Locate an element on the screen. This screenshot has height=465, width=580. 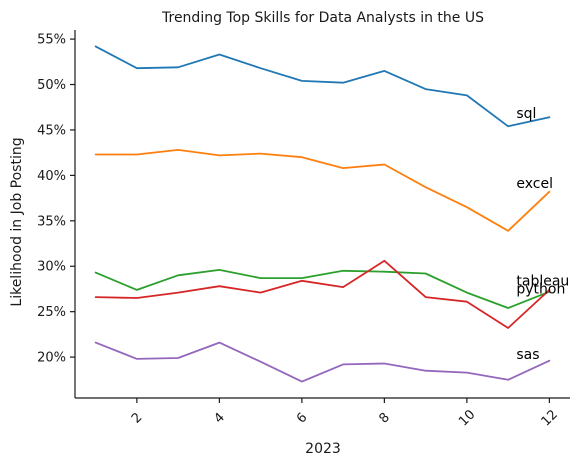
y-tick-label: 35% is located at coordinates (51, 221).